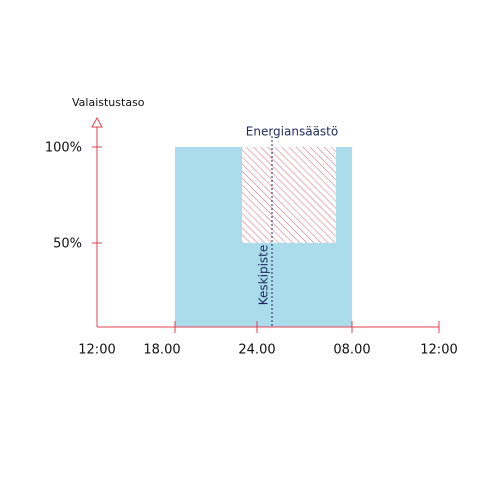  I want to click on y-label: 100%, so click(63, 148).